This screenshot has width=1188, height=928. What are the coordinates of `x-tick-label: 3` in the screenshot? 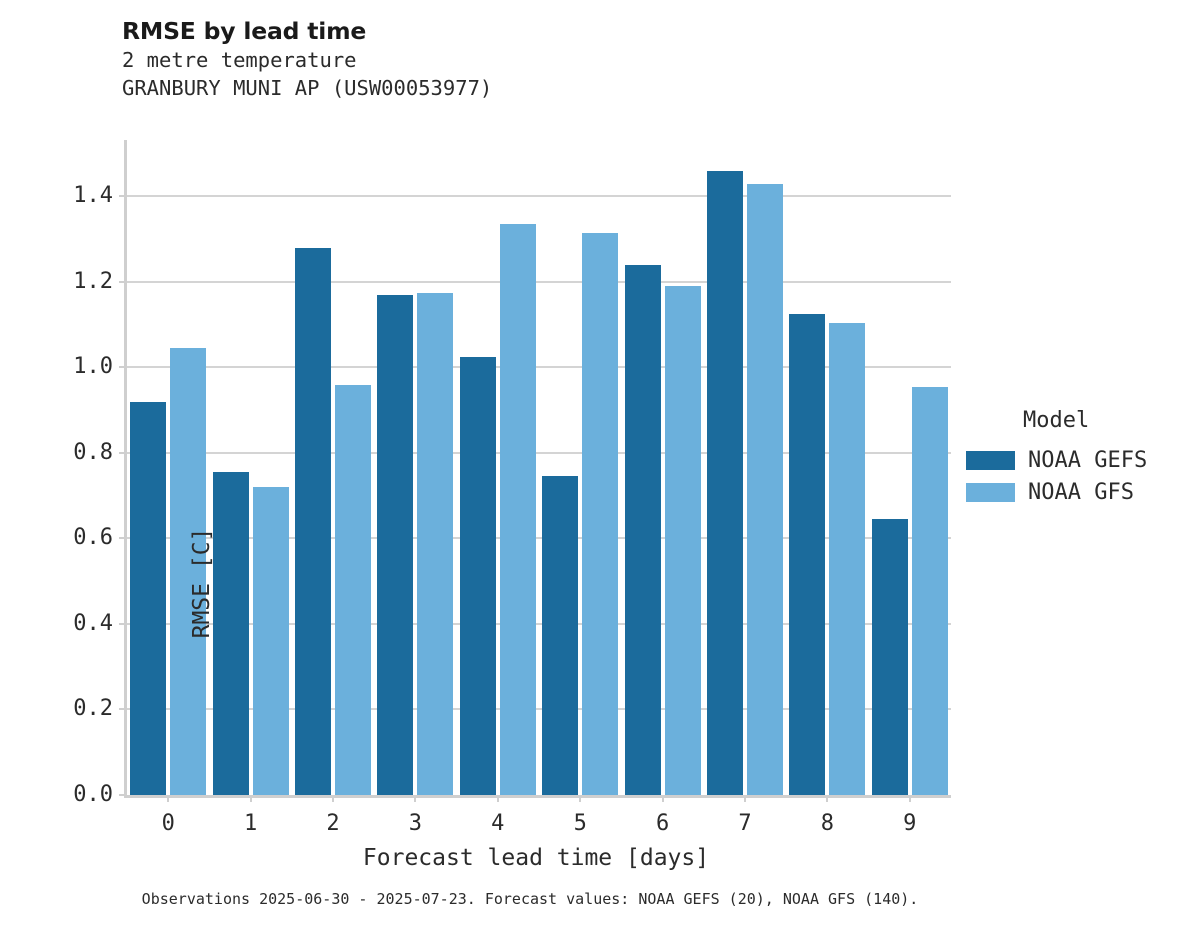 It's located at (415, 823).